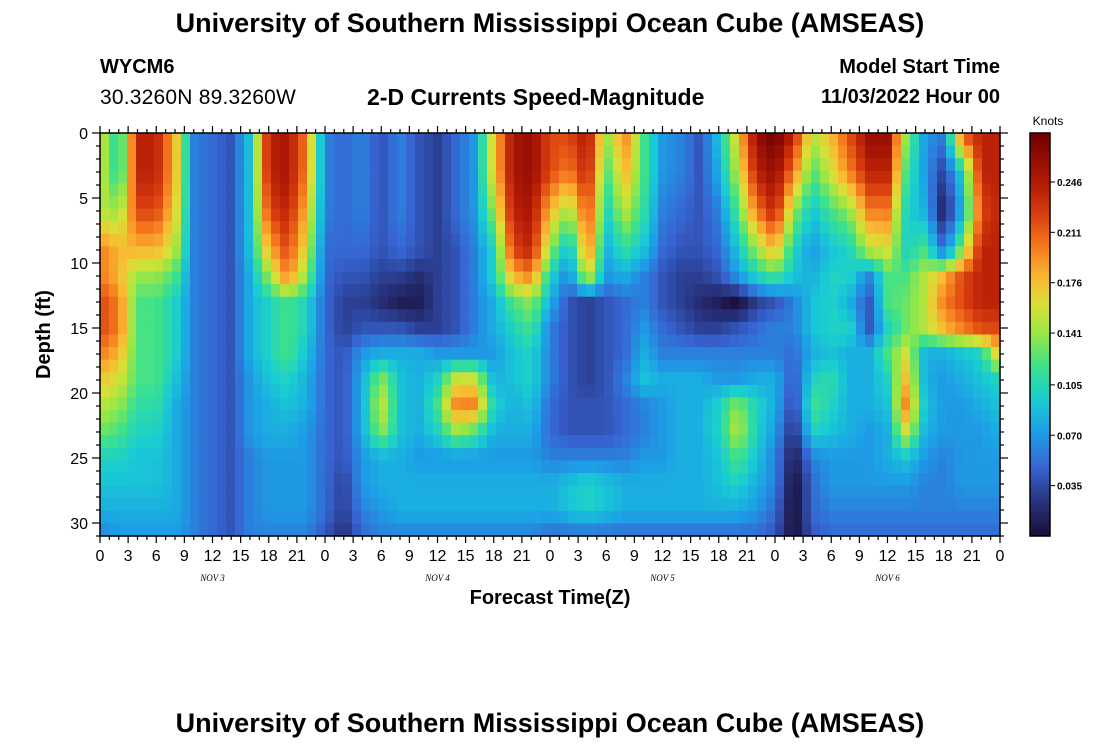 This screenshot has width=1100, height=750. What do you see at coordinates (691, 556) in the screenshot?
I see `x-tick-label: 15` at bounding box center [691, 556].